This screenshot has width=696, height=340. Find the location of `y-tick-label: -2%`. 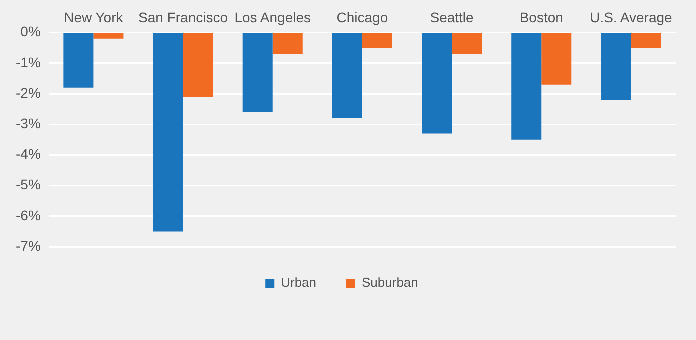

y-tick-label: -2% is located at coordinates (28, 92).